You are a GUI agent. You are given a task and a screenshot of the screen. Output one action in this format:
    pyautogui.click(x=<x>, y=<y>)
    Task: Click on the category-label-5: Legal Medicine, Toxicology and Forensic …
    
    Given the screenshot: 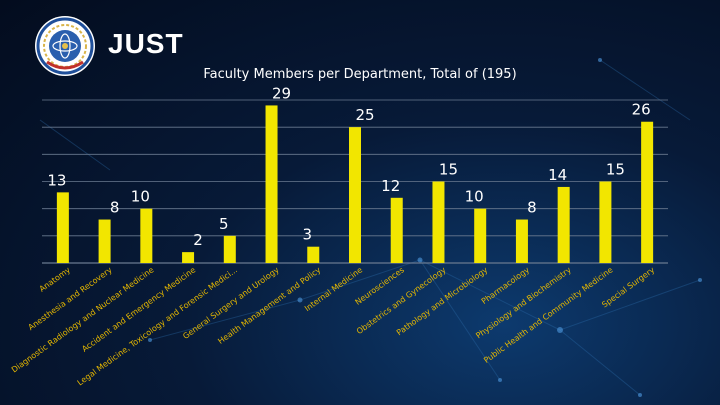 What is the action you would take?
    pyautogui.click(x=157, y=326)
    